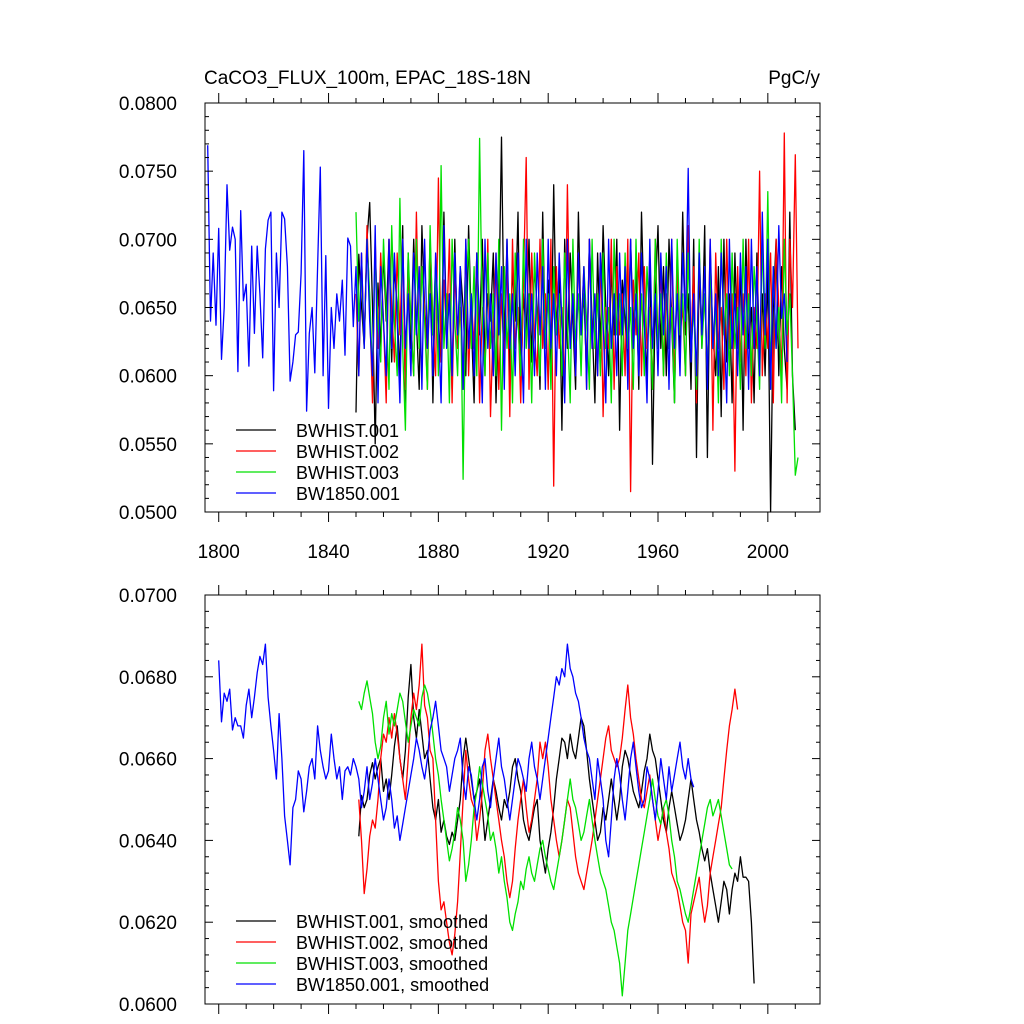  What do you see at coordinates (548, 552) in the screenshot?
I see `top-xtick-label: 1920` at bounding box center [548, 552].